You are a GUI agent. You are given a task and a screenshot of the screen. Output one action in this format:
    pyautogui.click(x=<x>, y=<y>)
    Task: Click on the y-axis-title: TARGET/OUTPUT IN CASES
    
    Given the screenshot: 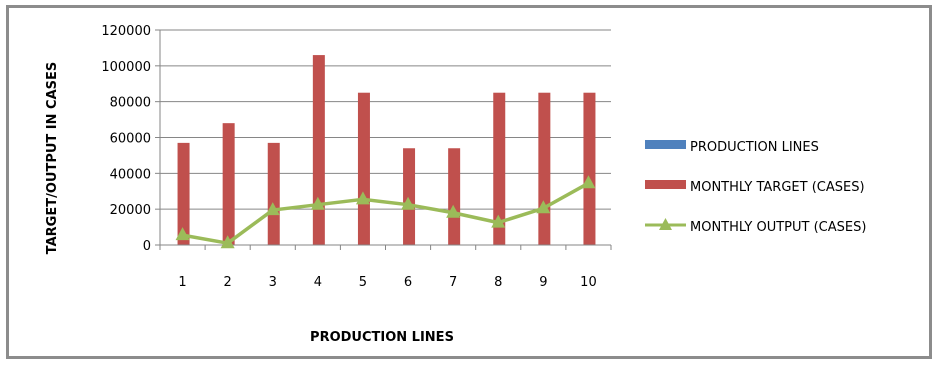 What is the action you would take?
    pyautogui.click(x=52, y=158)
    